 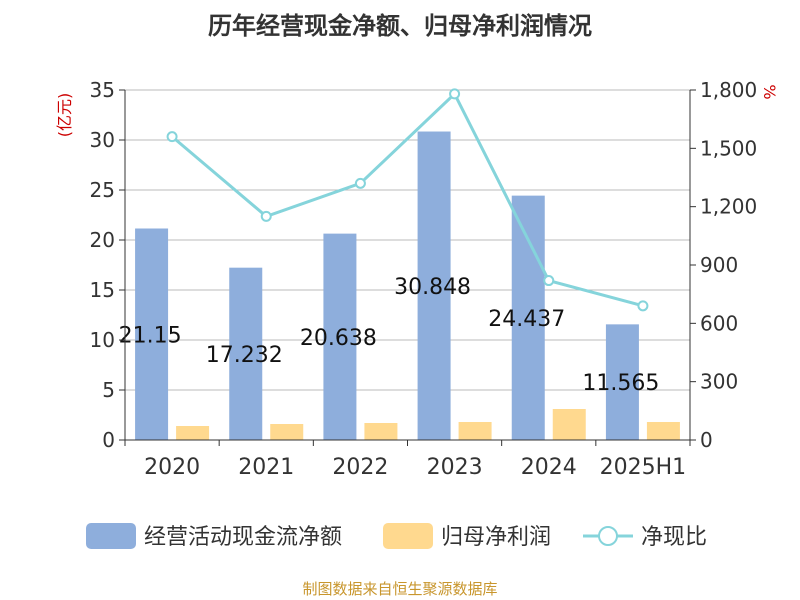 I want to click on y-right-tick-label: 1,800, so click(x=728, y=90).